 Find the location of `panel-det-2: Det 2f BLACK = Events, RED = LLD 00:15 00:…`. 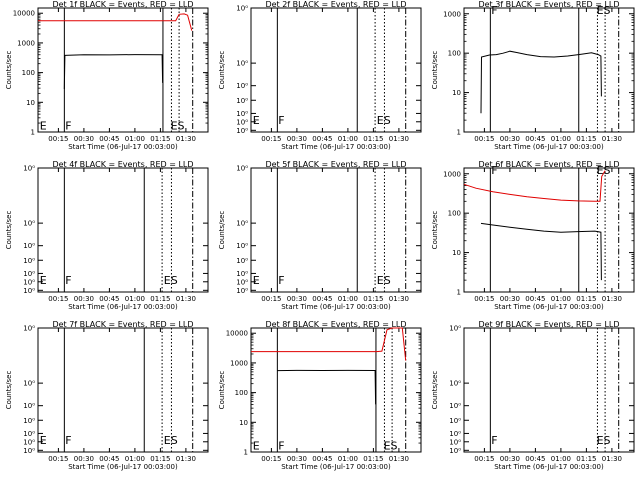

panel-det-2: Det 2f BLACK = Events, RED = LLD 00:15 00:… is located at coordinates (320, 75).